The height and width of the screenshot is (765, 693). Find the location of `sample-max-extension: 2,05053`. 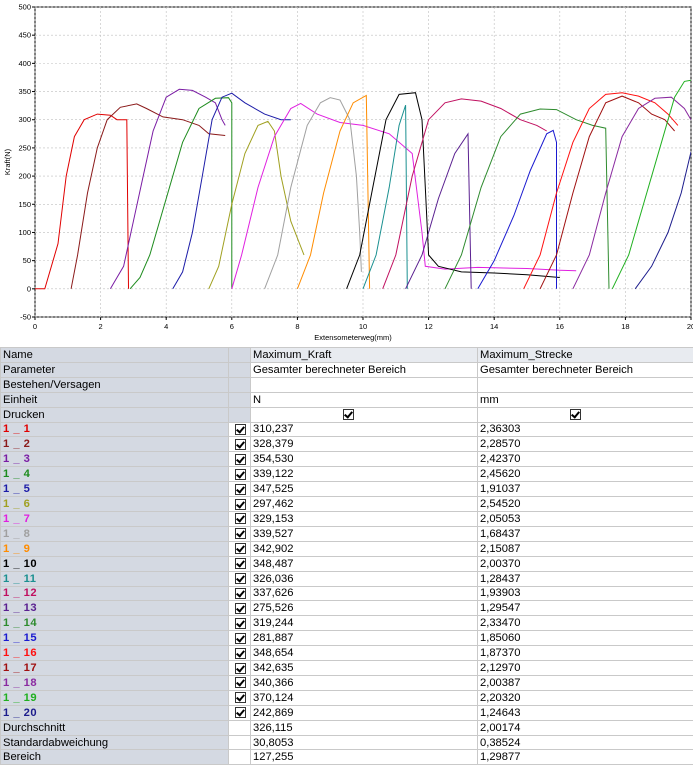

sample-max-extension: 2,05053 is located at coordinates (585, 518).